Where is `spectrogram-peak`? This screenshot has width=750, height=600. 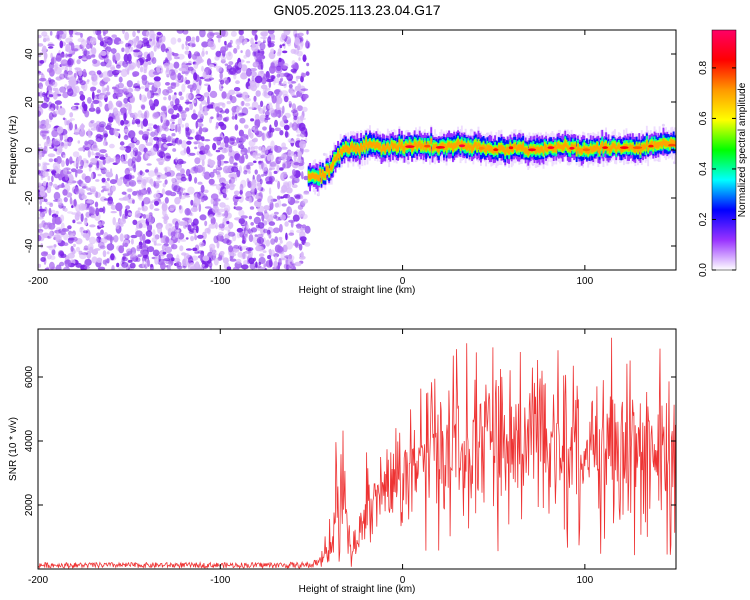 spectrogram-peak is located at coordinates (481, 148).